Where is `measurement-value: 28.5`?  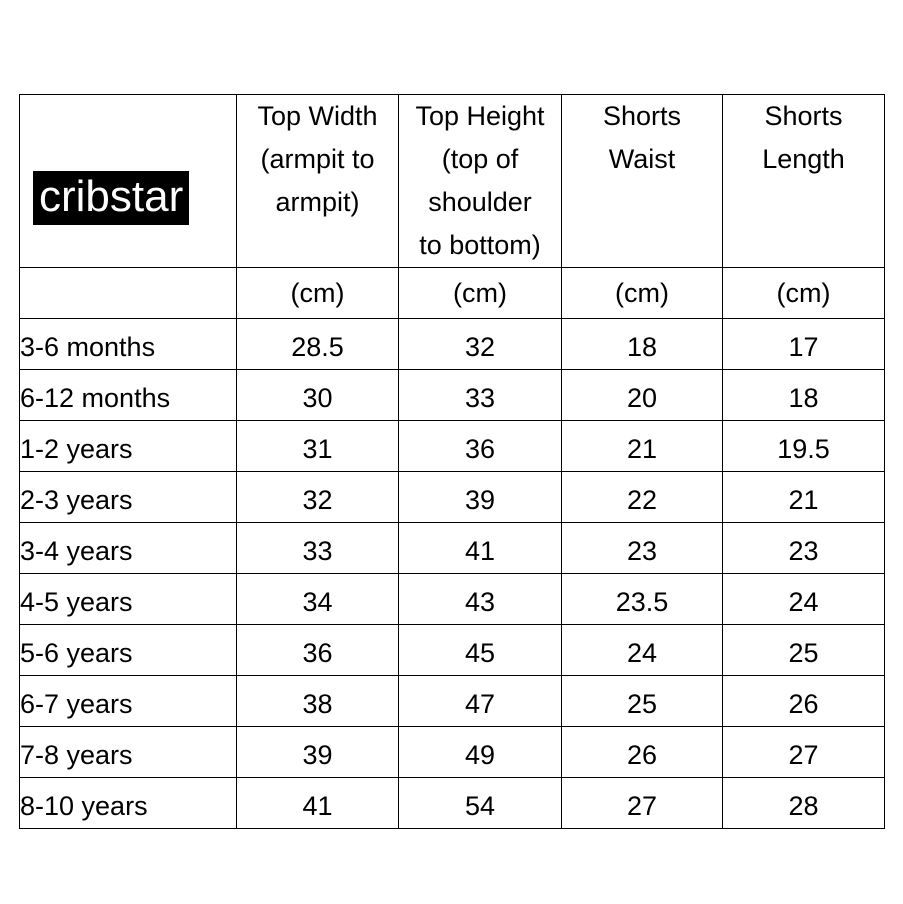
measurement-value: 28.5 is located at coordinates (317, 344).